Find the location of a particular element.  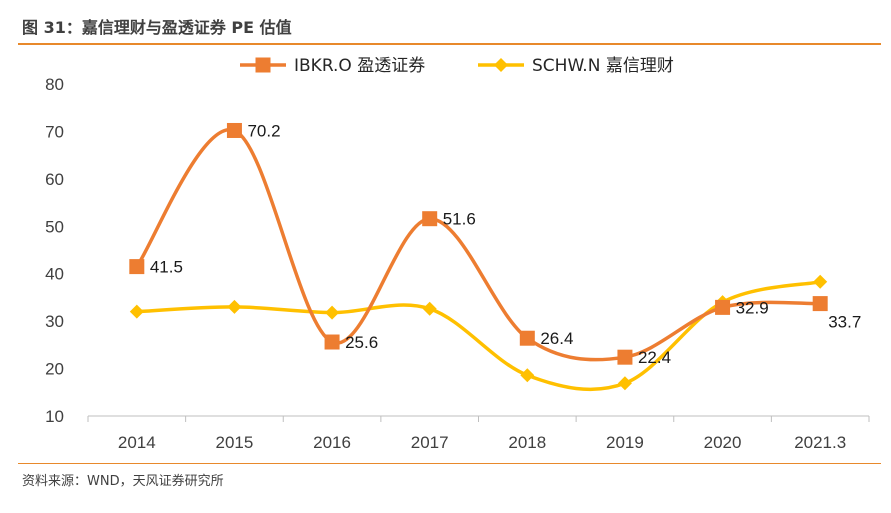

y-tick-label: 10 is located at coordinates (54, 416).